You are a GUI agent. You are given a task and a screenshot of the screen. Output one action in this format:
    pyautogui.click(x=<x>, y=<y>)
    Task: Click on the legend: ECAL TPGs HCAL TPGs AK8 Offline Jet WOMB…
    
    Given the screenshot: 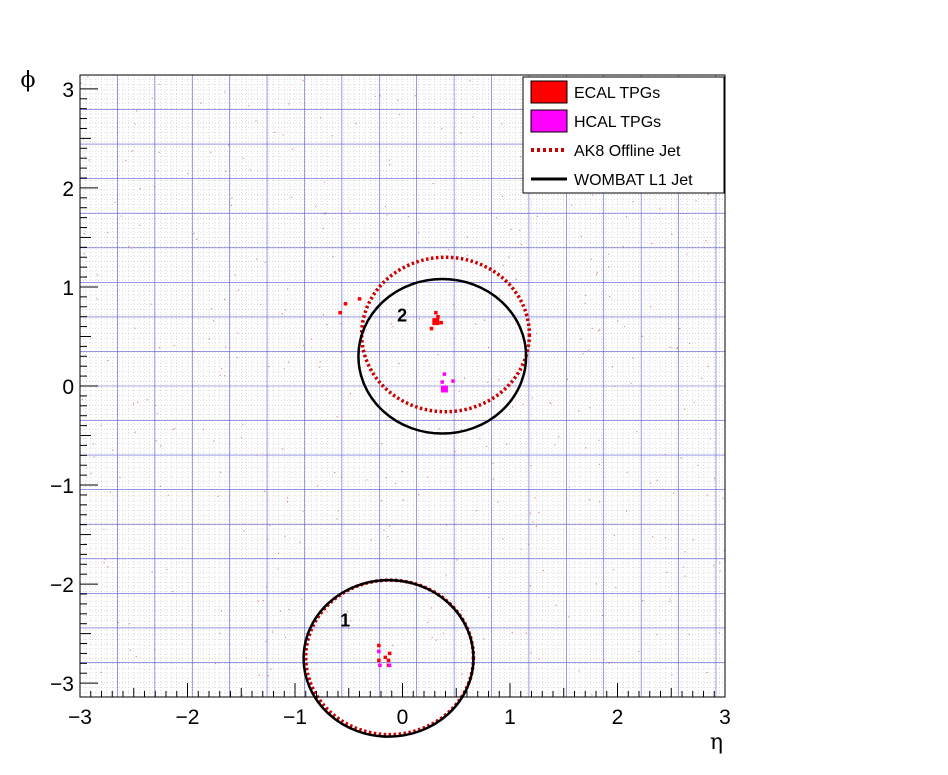 What is the action you would take?
    pyautogui.click(x=623, y=135)
    